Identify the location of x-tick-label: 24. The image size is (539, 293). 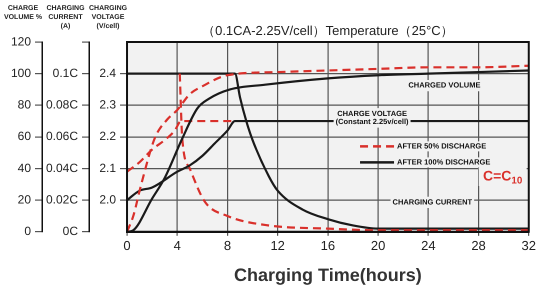
(428, 246).